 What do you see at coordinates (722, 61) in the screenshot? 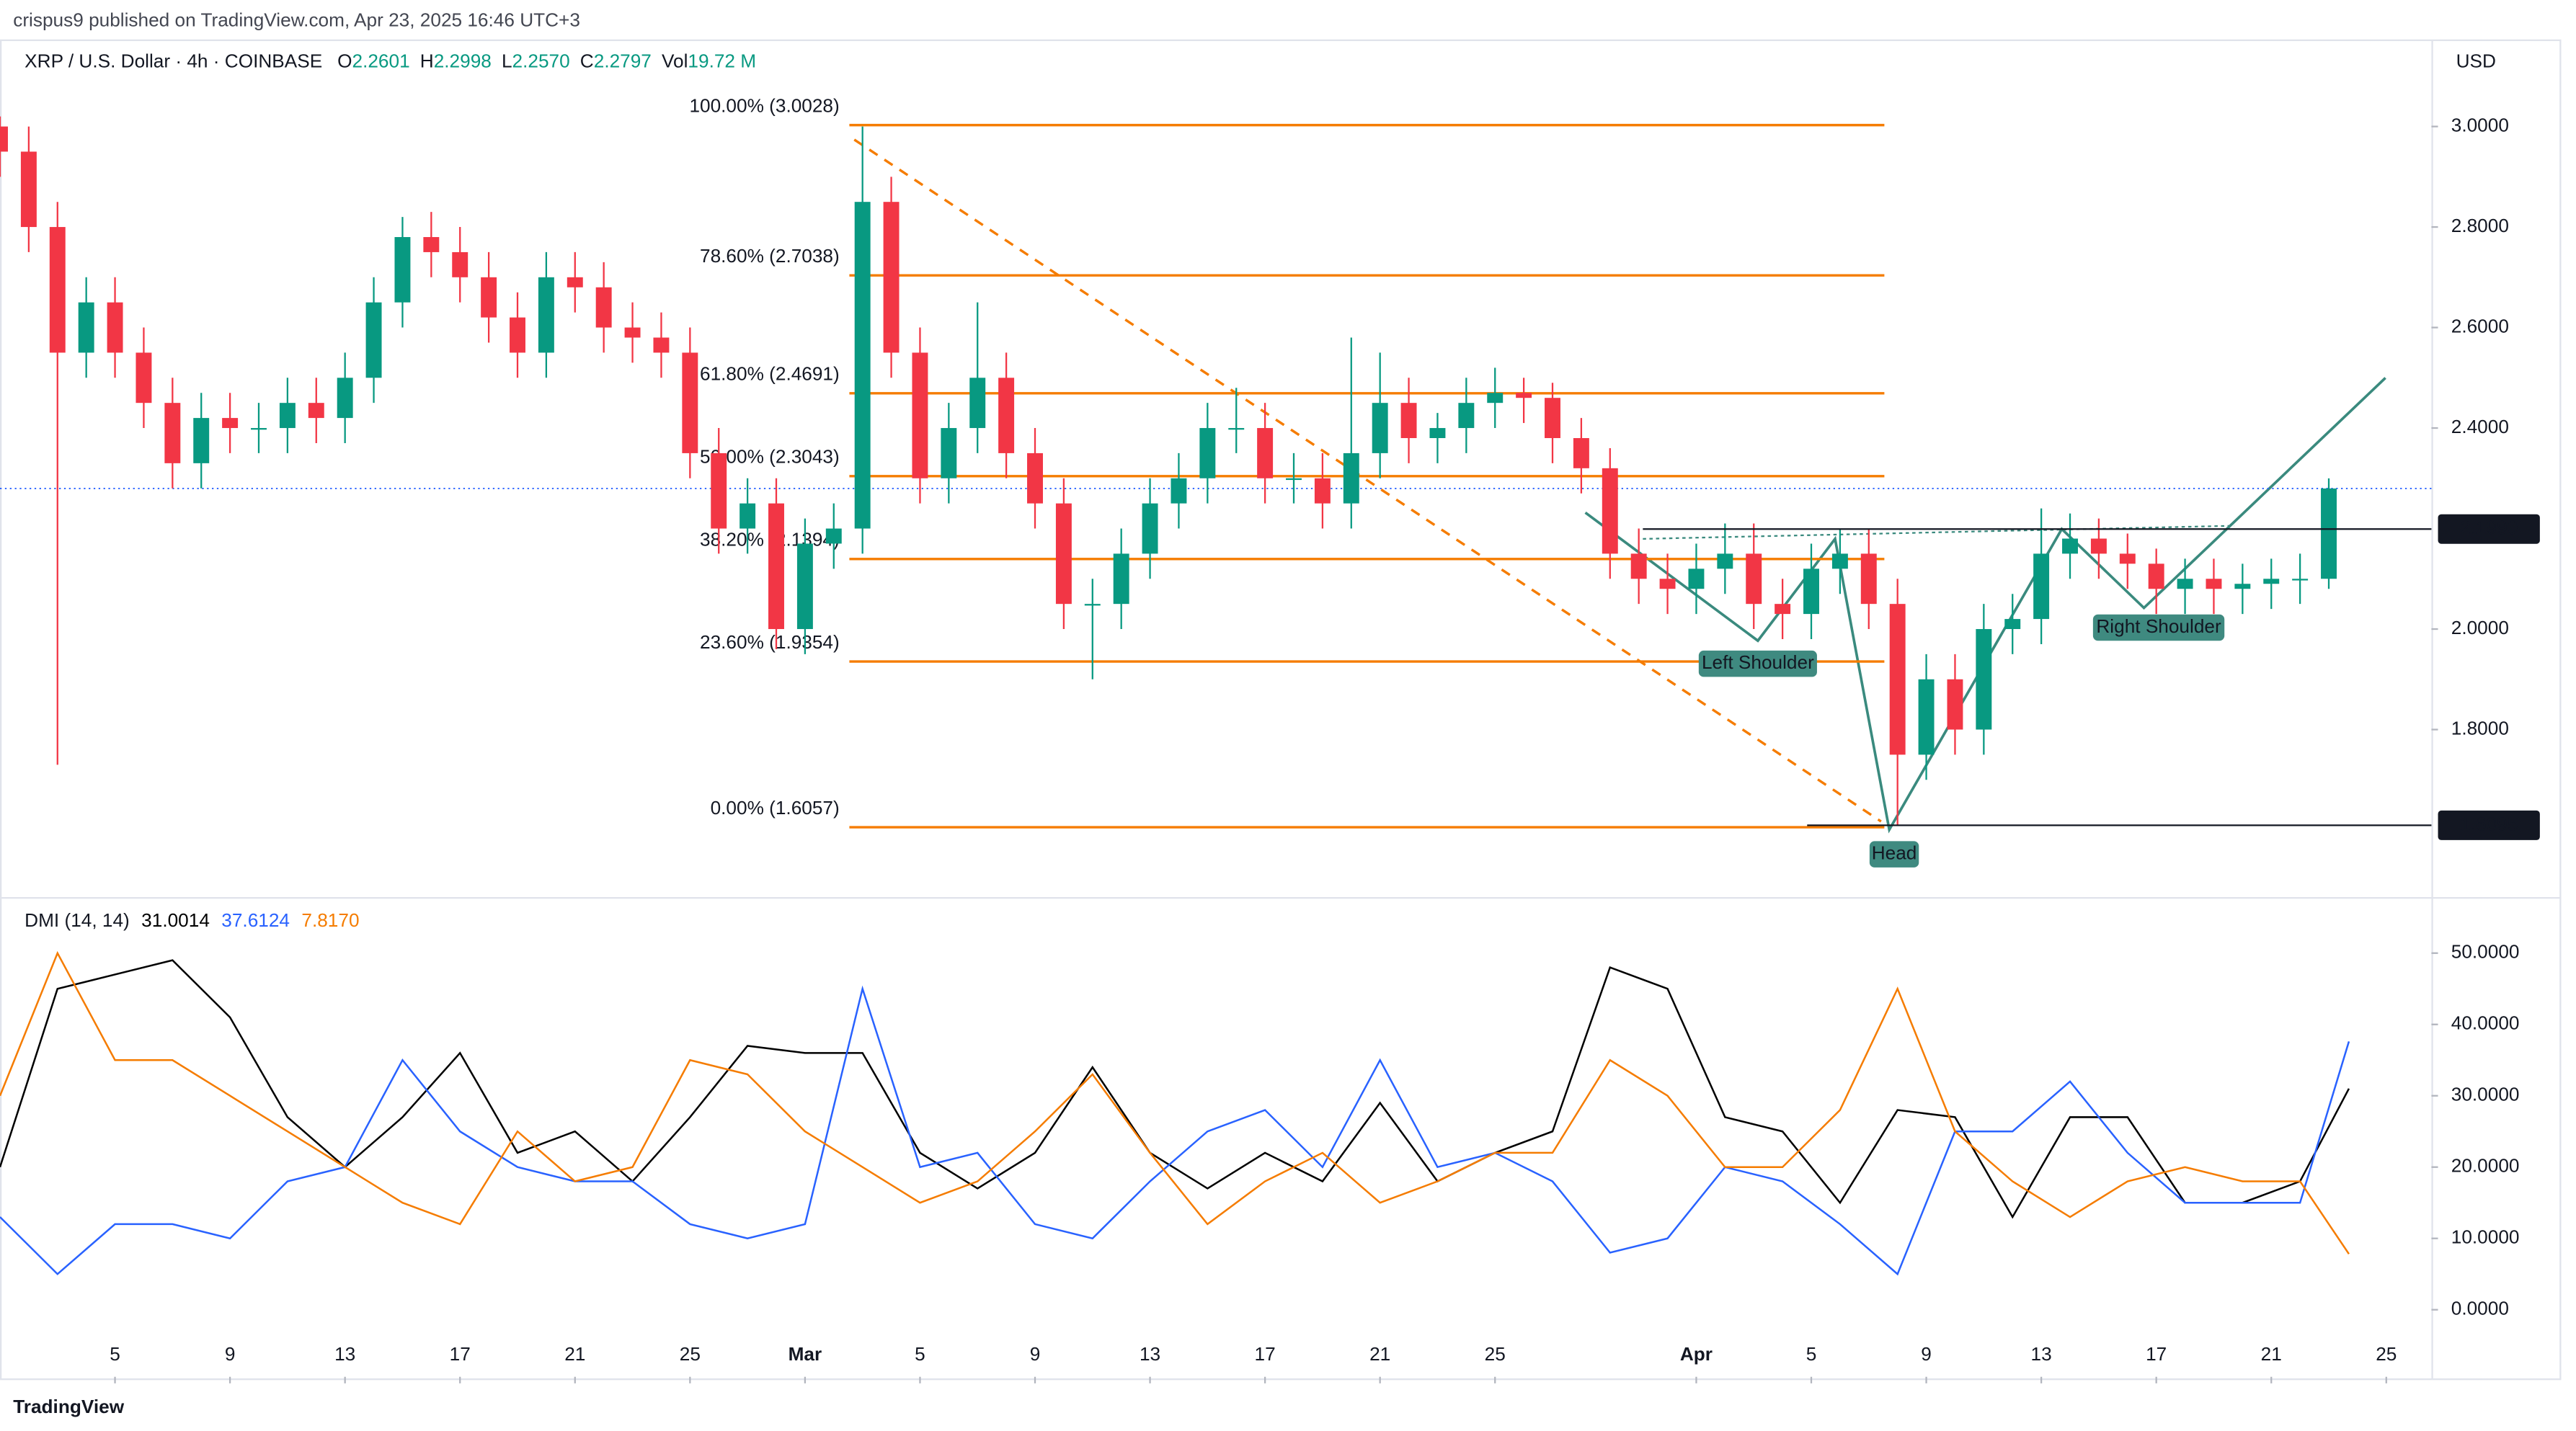
I see `ohlc-value: 19.72 M` at bounding box center [722, 61].